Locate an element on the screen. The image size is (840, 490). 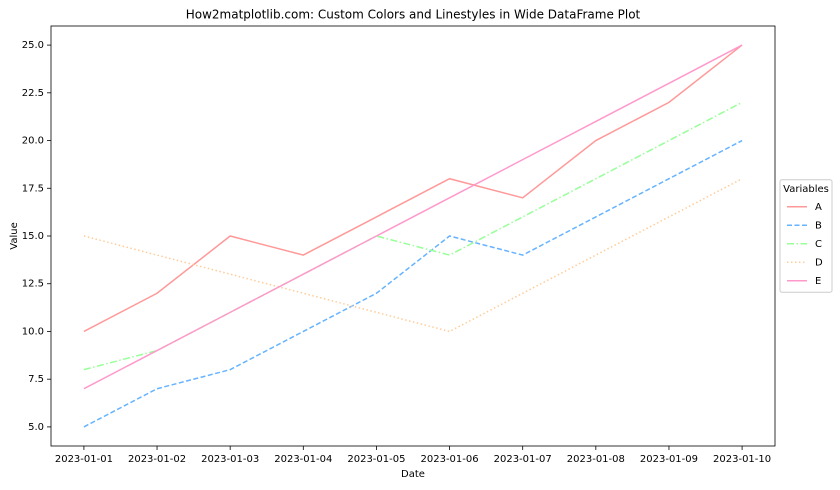
y-tick-label: 22.5 is located at coordinates (33, 93).